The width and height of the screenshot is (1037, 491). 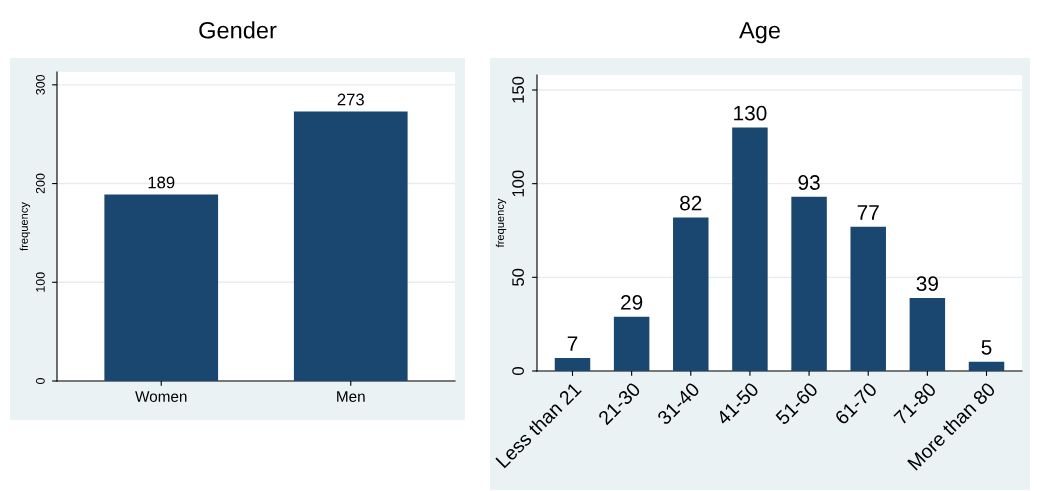 I want to click on data-label: 77, so click(x=868, y=212).